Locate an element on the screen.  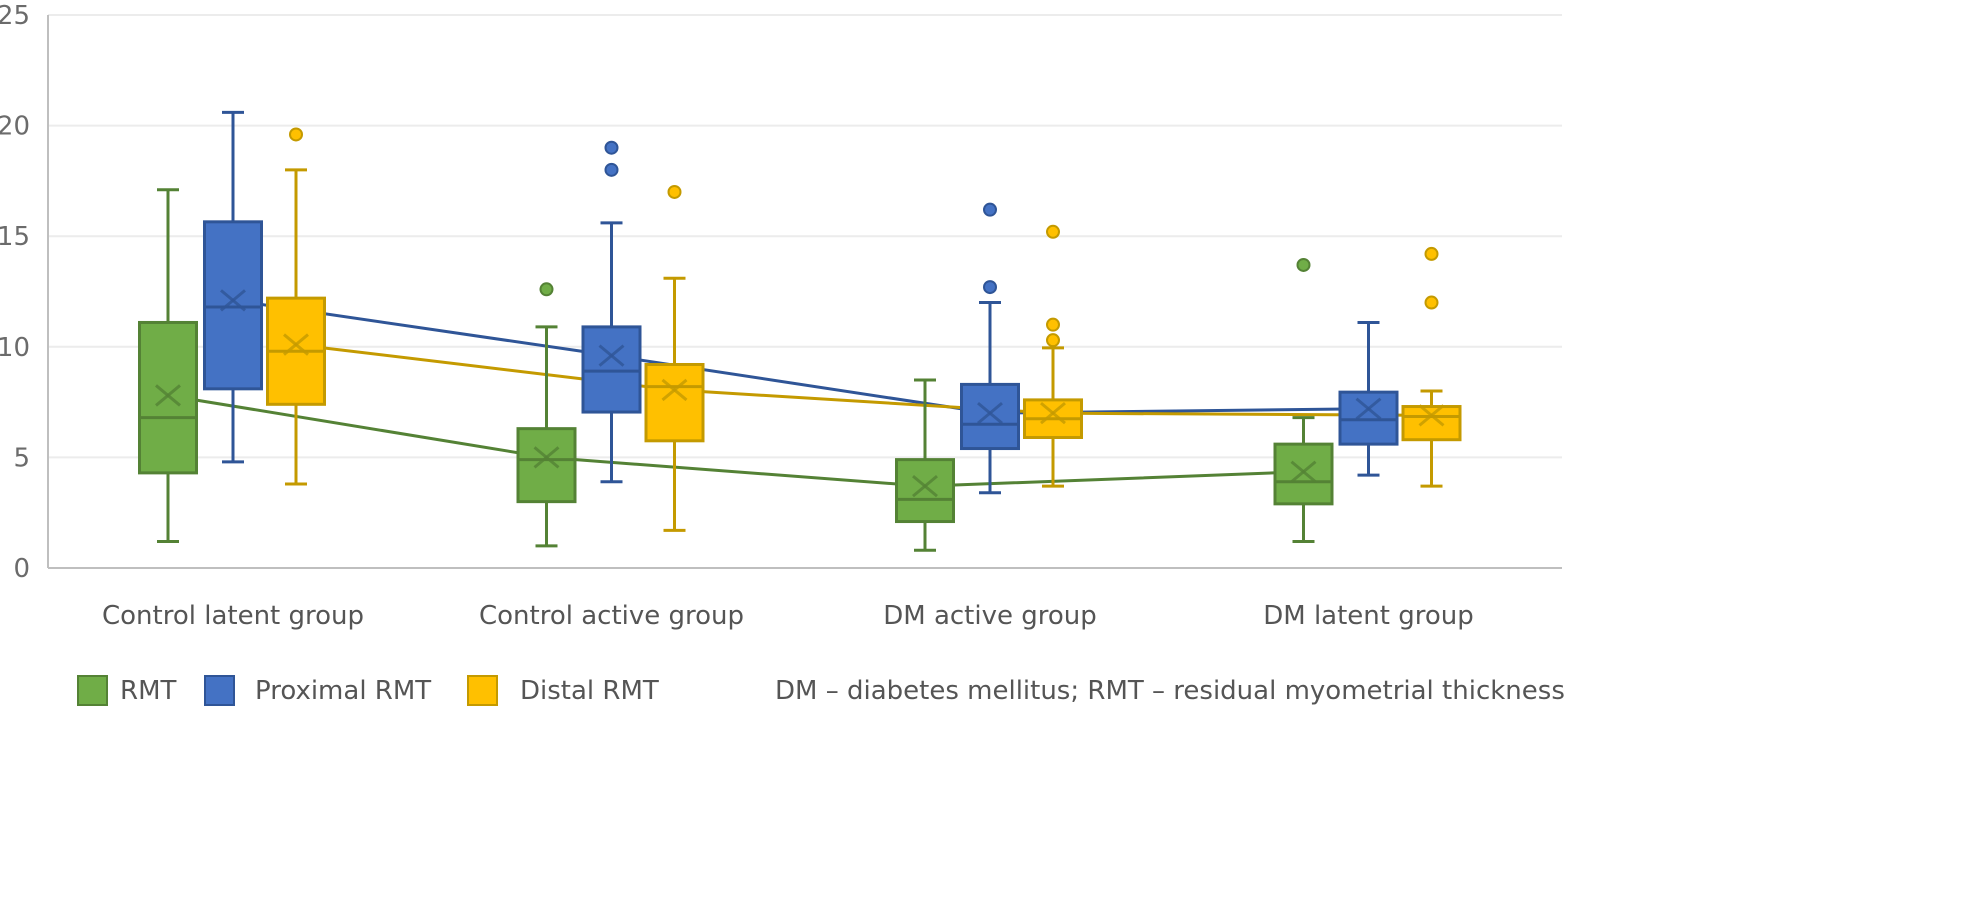
legend: RMT Proximal RMT Distal RMT is located at coordinates (368, 690).